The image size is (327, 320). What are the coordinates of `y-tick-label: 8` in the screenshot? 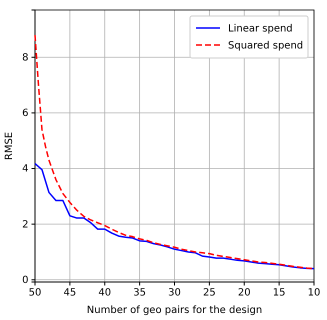 It's located at (25, 58).